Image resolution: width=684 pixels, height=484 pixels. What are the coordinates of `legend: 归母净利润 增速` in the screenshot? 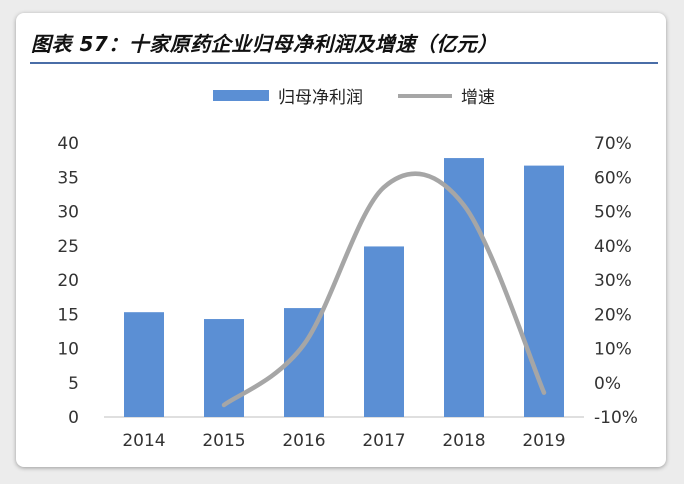 It's located at (354, 98).